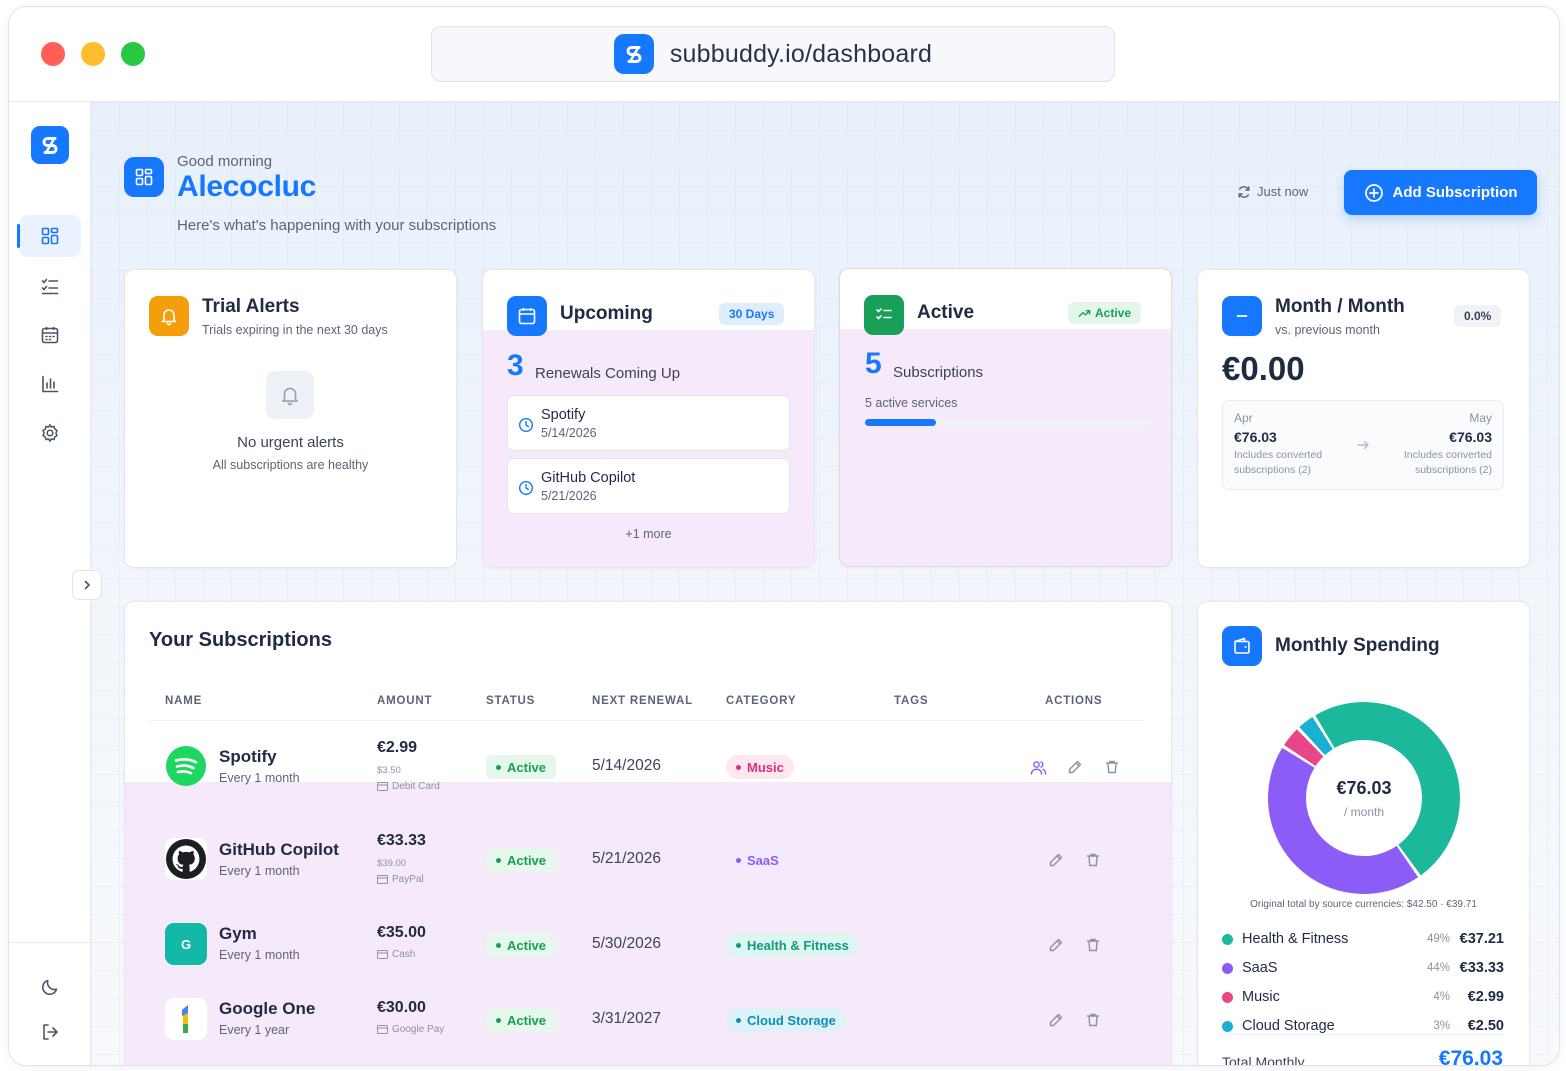  Describe the element at coordinates (392, 863) in the screenshot. I see `subscription-original-amount: $39.00` at that location.